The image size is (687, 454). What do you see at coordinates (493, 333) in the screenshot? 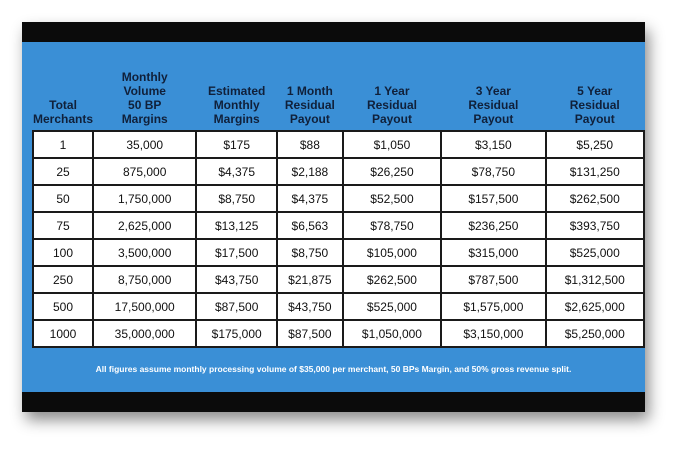
I see `table-cell: $3,150,000` at bounding box center [493, 333].